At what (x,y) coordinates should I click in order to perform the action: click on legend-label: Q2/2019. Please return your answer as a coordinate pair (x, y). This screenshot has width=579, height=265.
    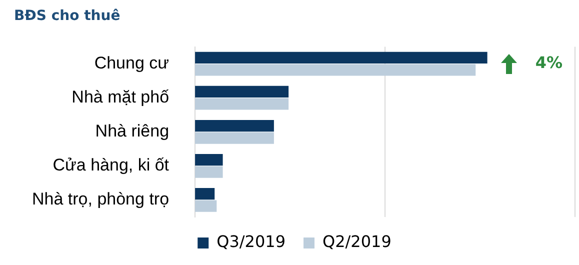
    Looking at the image, I should click on (357, 242).